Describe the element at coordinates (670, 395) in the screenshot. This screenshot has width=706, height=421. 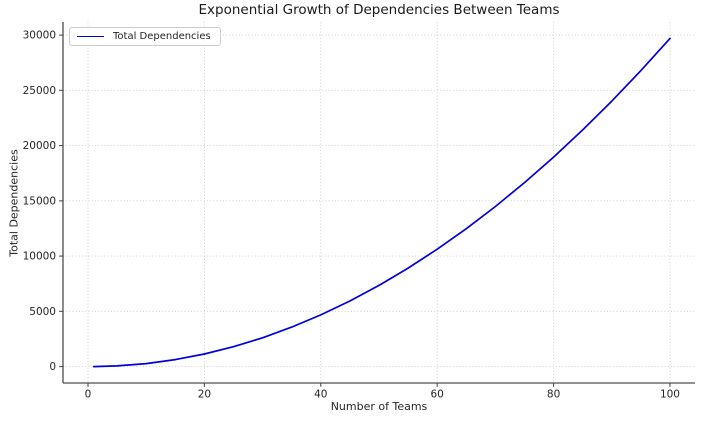
I see `x-tick-label: 100` at that location.